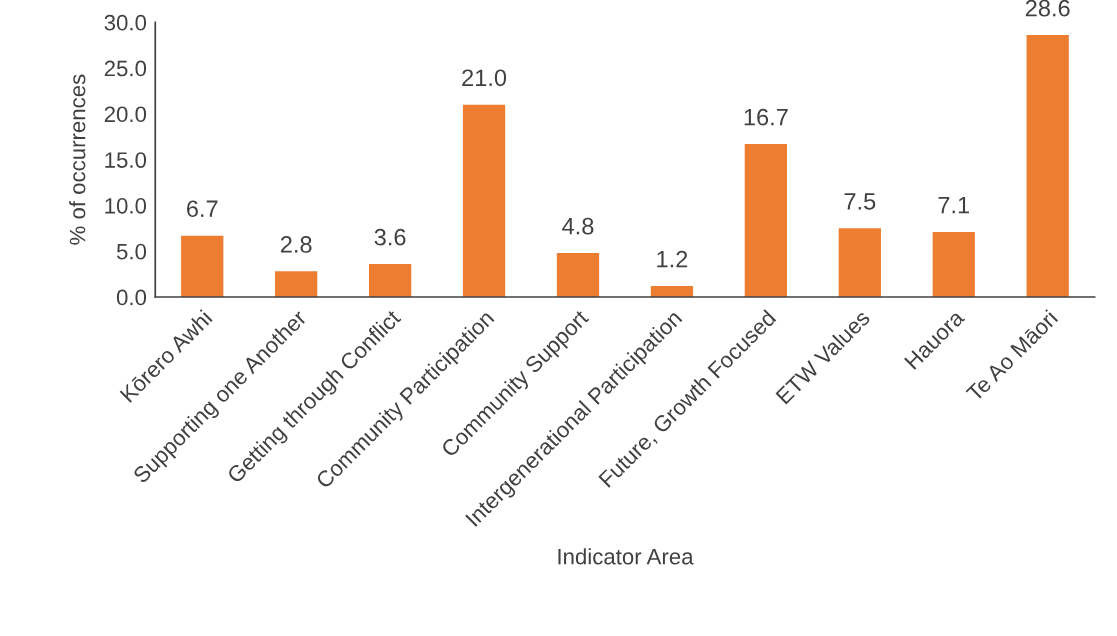 This screenshot has height=636, width=1117. I want to click on data-label: 2.8, so click(296, 244).